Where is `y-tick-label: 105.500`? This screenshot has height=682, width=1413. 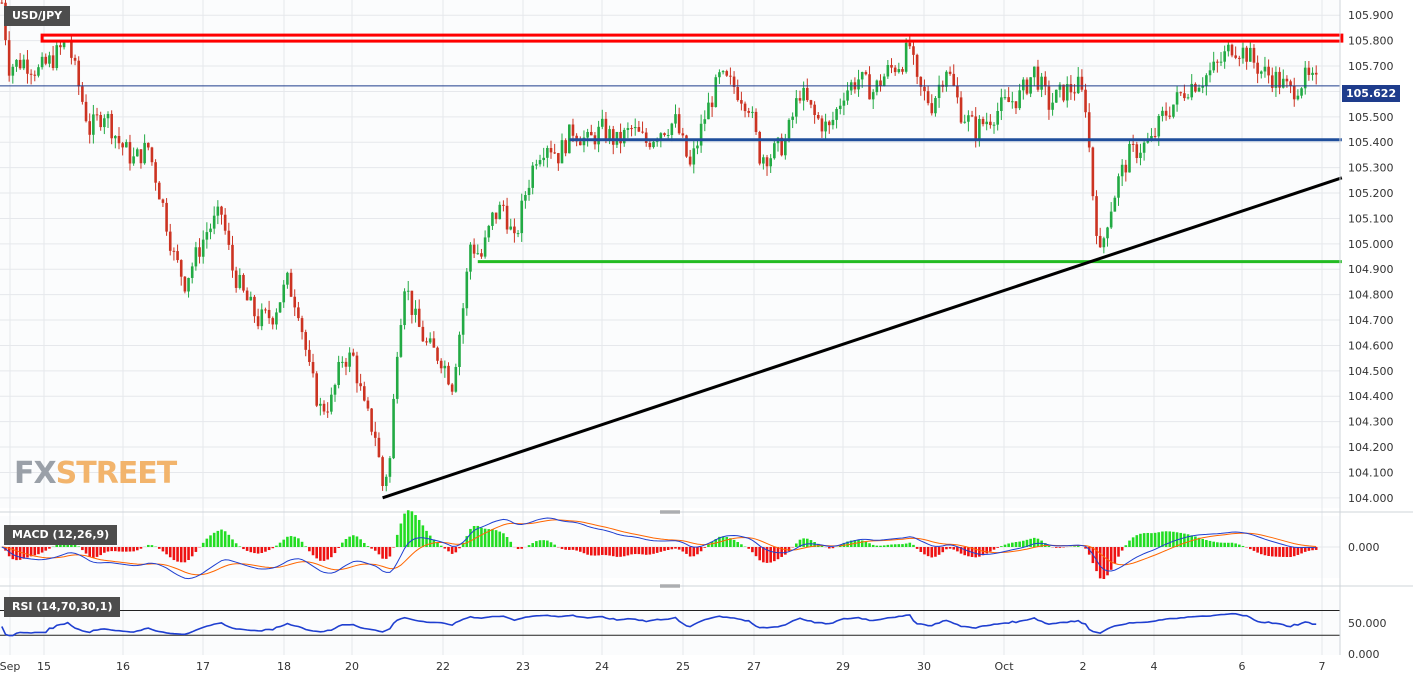
y-tick-label: 105.500 is located at coordinates (1371, 117).